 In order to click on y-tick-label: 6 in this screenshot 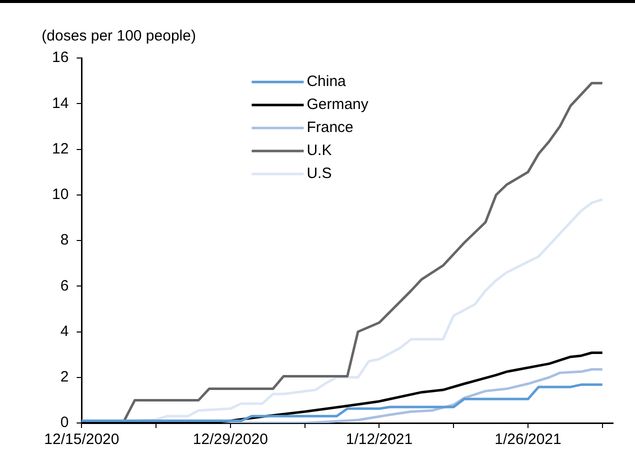, I will do `click(64, 285)`.